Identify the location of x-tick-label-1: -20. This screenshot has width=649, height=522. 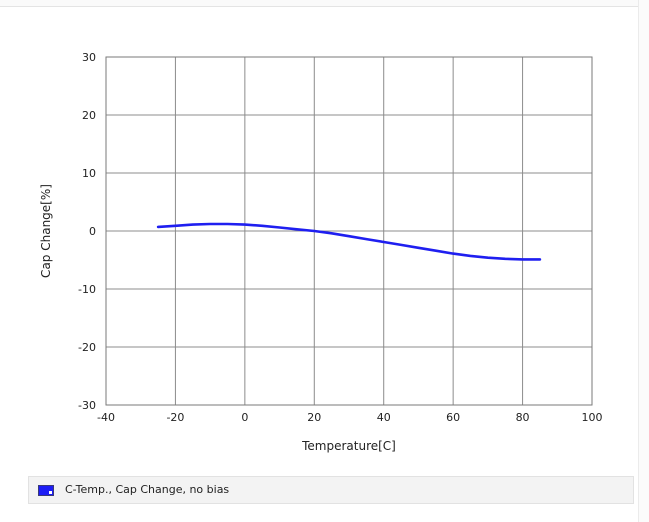
(175, 417).